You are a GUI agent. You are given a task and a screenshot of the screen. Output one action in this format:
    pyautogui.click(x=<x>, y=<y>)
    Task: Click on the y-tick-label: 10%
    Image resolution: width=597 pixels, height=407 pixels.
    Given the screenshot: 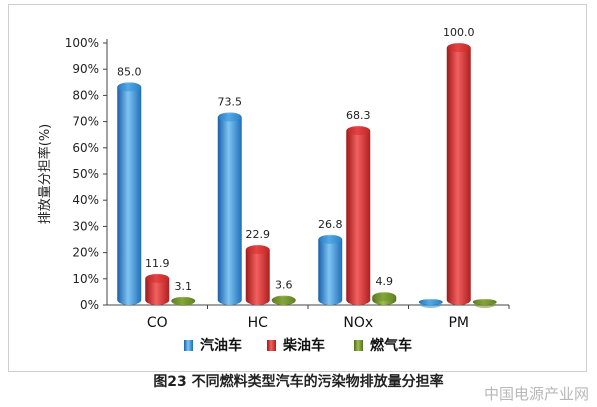 What is the action you would take?
    pyautogui.click(x=85, y=279)
    